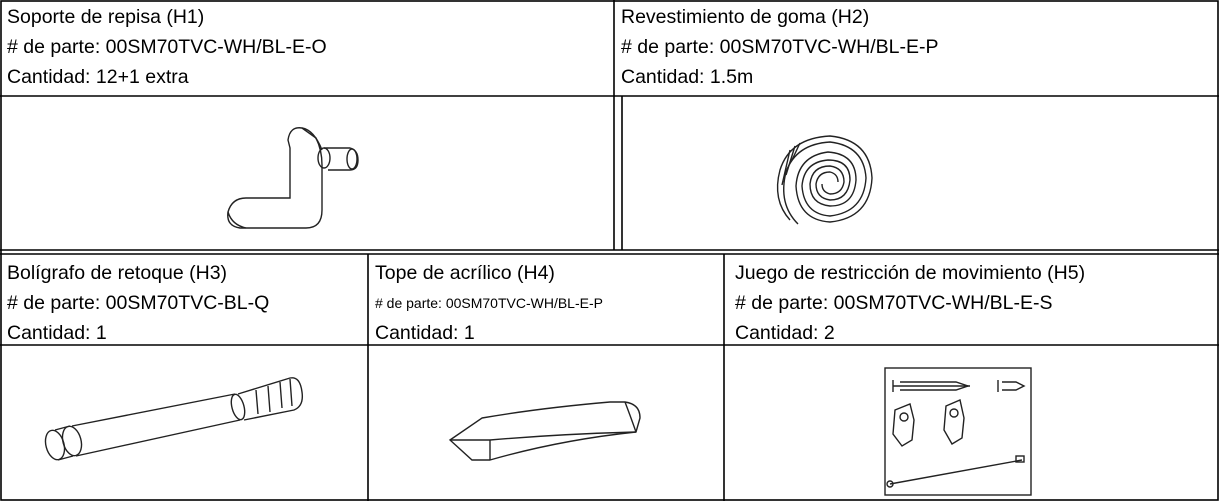 This screenshot has height=501, width=1219. What do you see at coordinates (544, 431) in the screenshot?
I see `acrylic-stopper-illustration` at bounding box center [544, 431].